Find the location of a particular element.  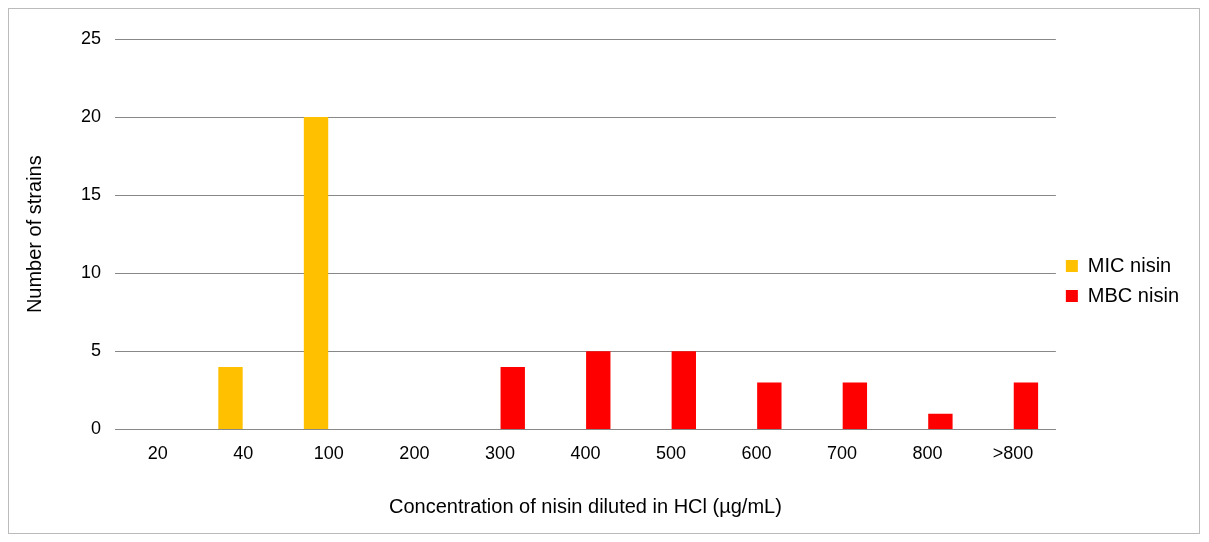

x-tick-label: 40 is located at coordinates (243, 453).